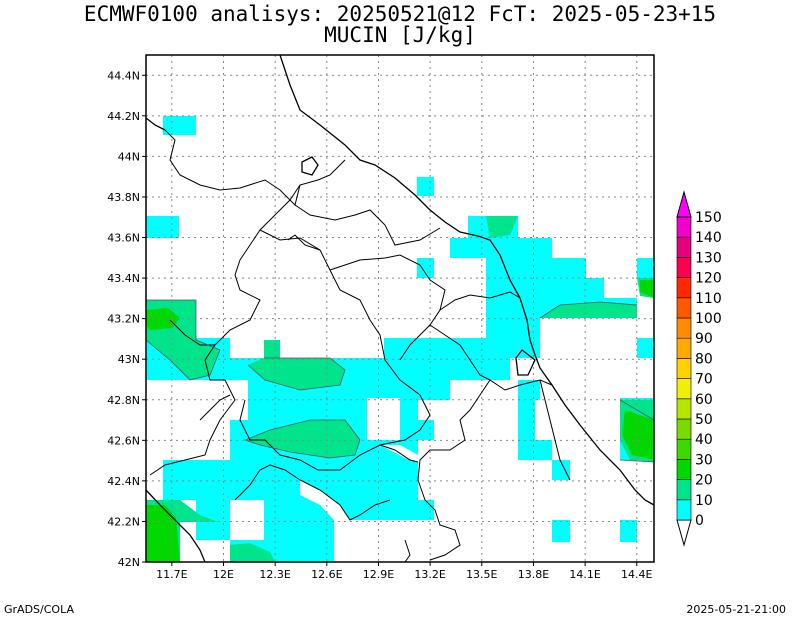 The height and width of the screenshot is (618, 800). I want to click on lat-tick-label: 44.2N, so click(123, 116).